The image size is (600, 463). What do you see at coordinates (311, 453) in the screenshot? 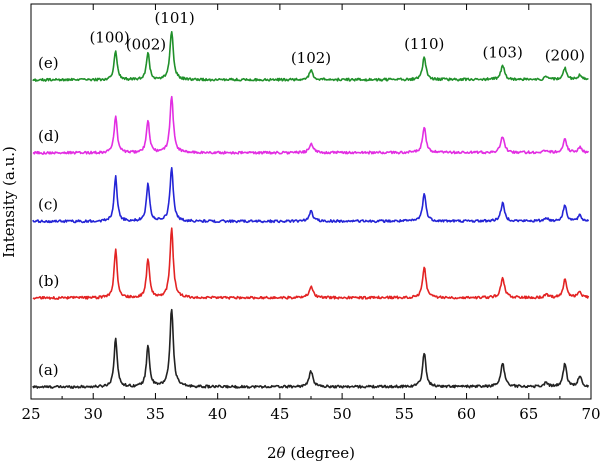
I see `x-axis-label: 2θ (degree)` at bounding box center [311, 453].